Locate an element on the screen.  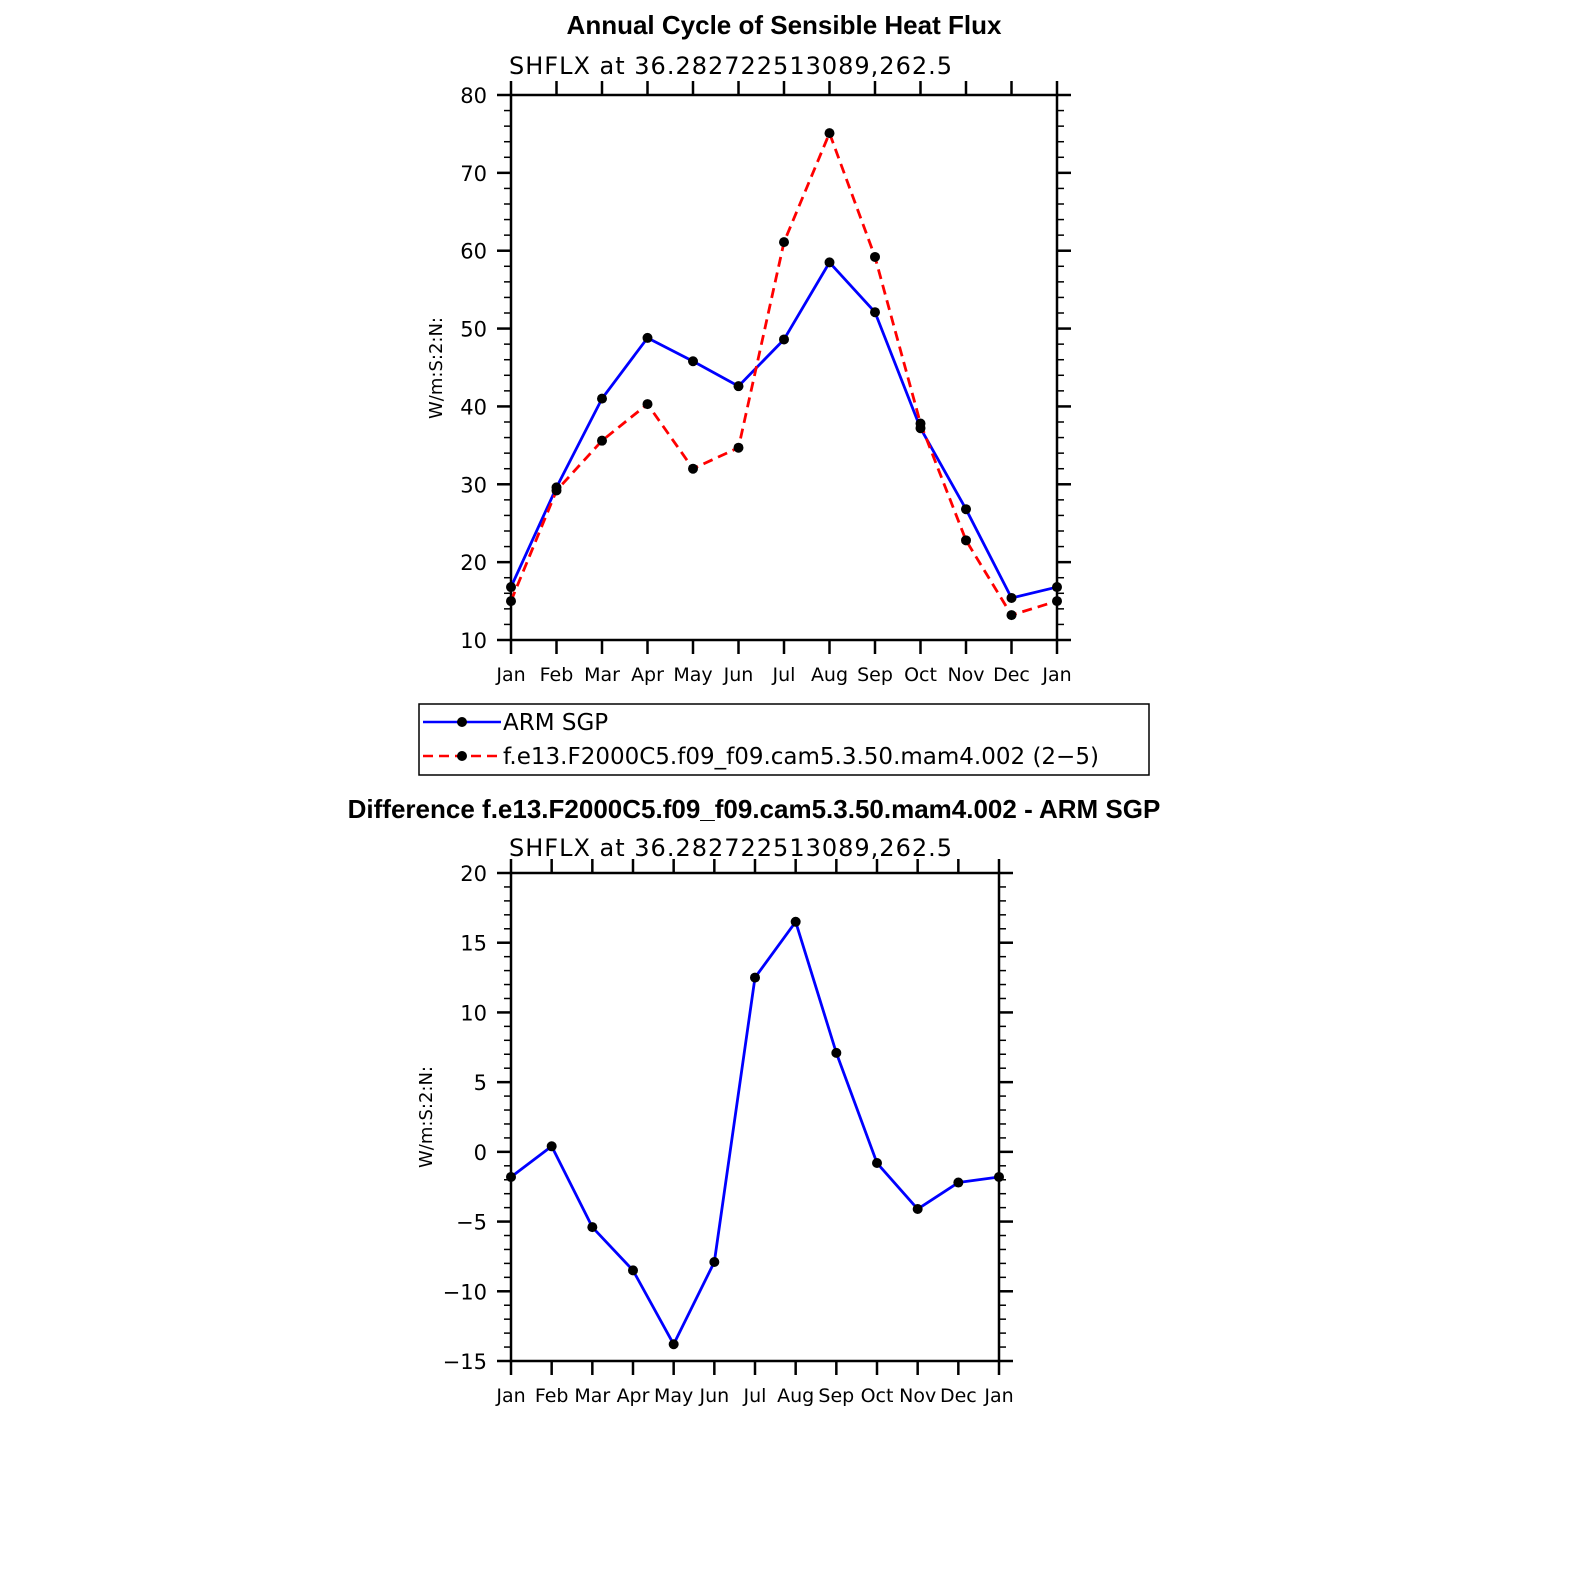
legend-marker-model is located at coordinates (462, 756).